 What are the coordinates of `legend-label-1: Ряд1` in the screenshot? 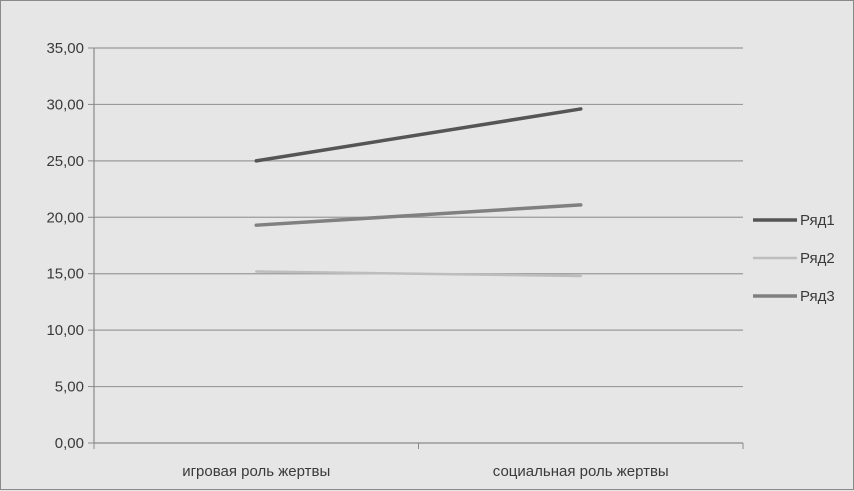 It's located at (817, 220).